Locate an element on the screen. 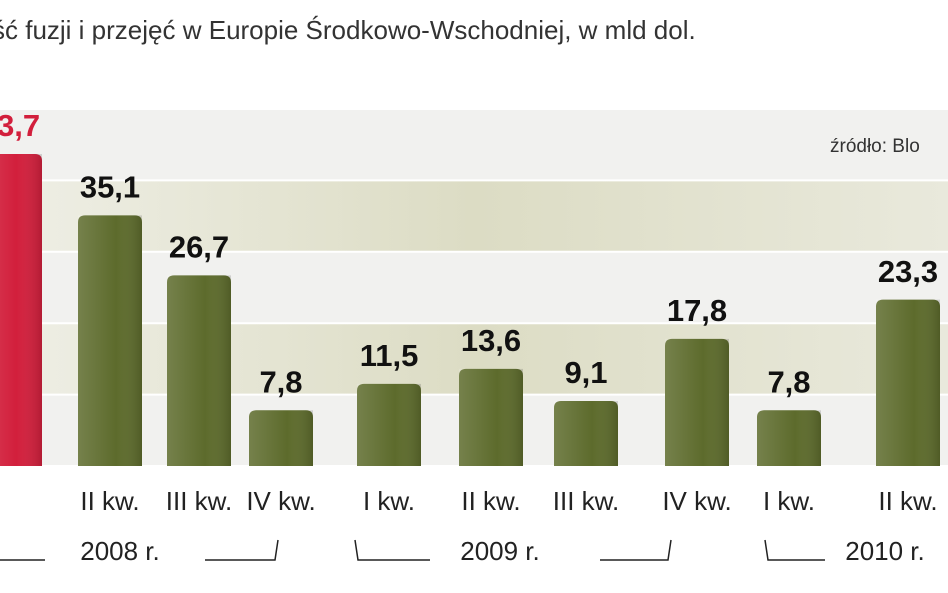  value-label: 17,8 is located at coordinates (697, 310).